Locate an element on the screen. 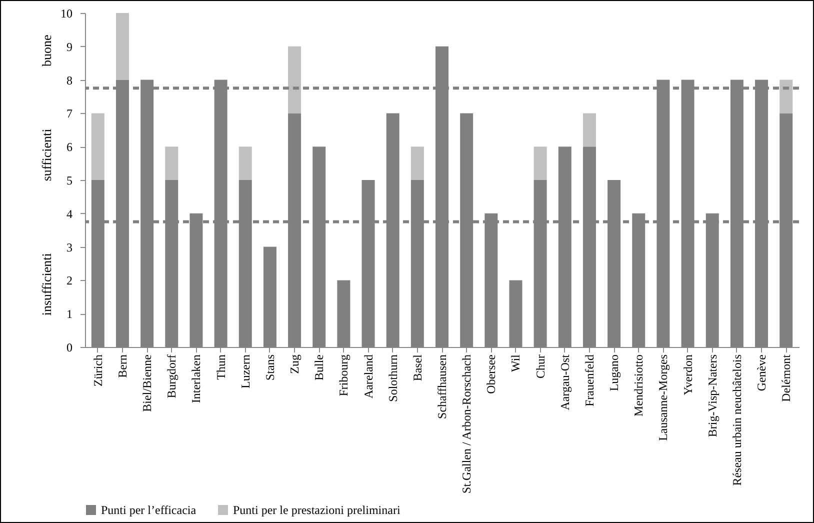 This screenshot has width=814, height=523. x-tick-label: Thun is located at coordinates (221, 367).